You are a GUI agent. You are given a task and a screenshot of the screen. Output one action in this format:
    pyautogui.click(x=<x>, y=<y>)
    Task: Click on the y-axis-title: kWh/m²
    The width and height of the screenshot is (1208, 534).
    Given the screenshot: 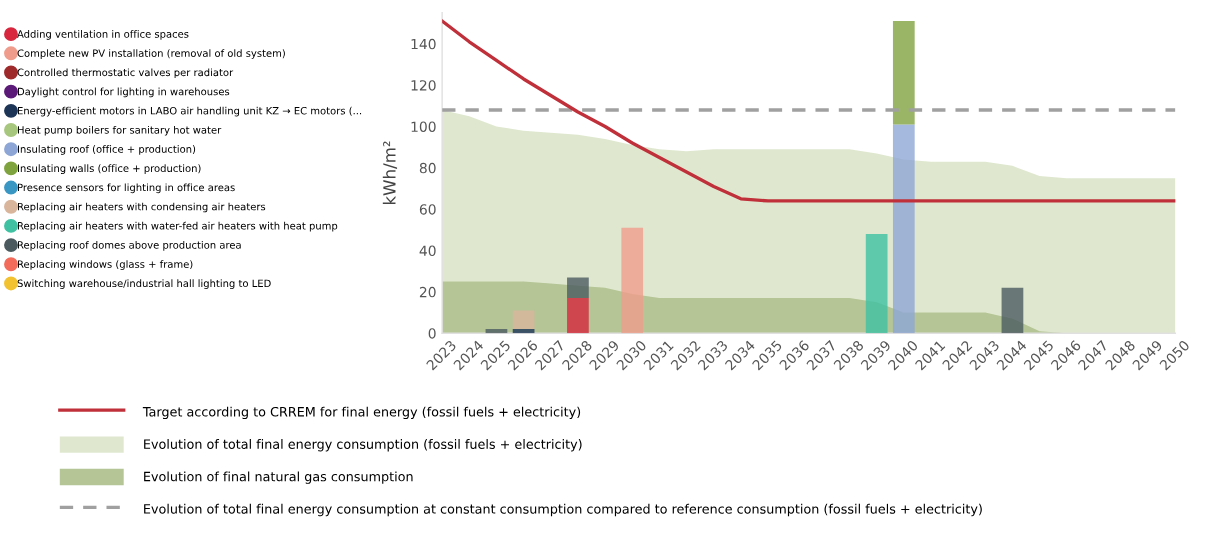 What is the action you would take?
    pyautogui.click(x=390, y=173)
    